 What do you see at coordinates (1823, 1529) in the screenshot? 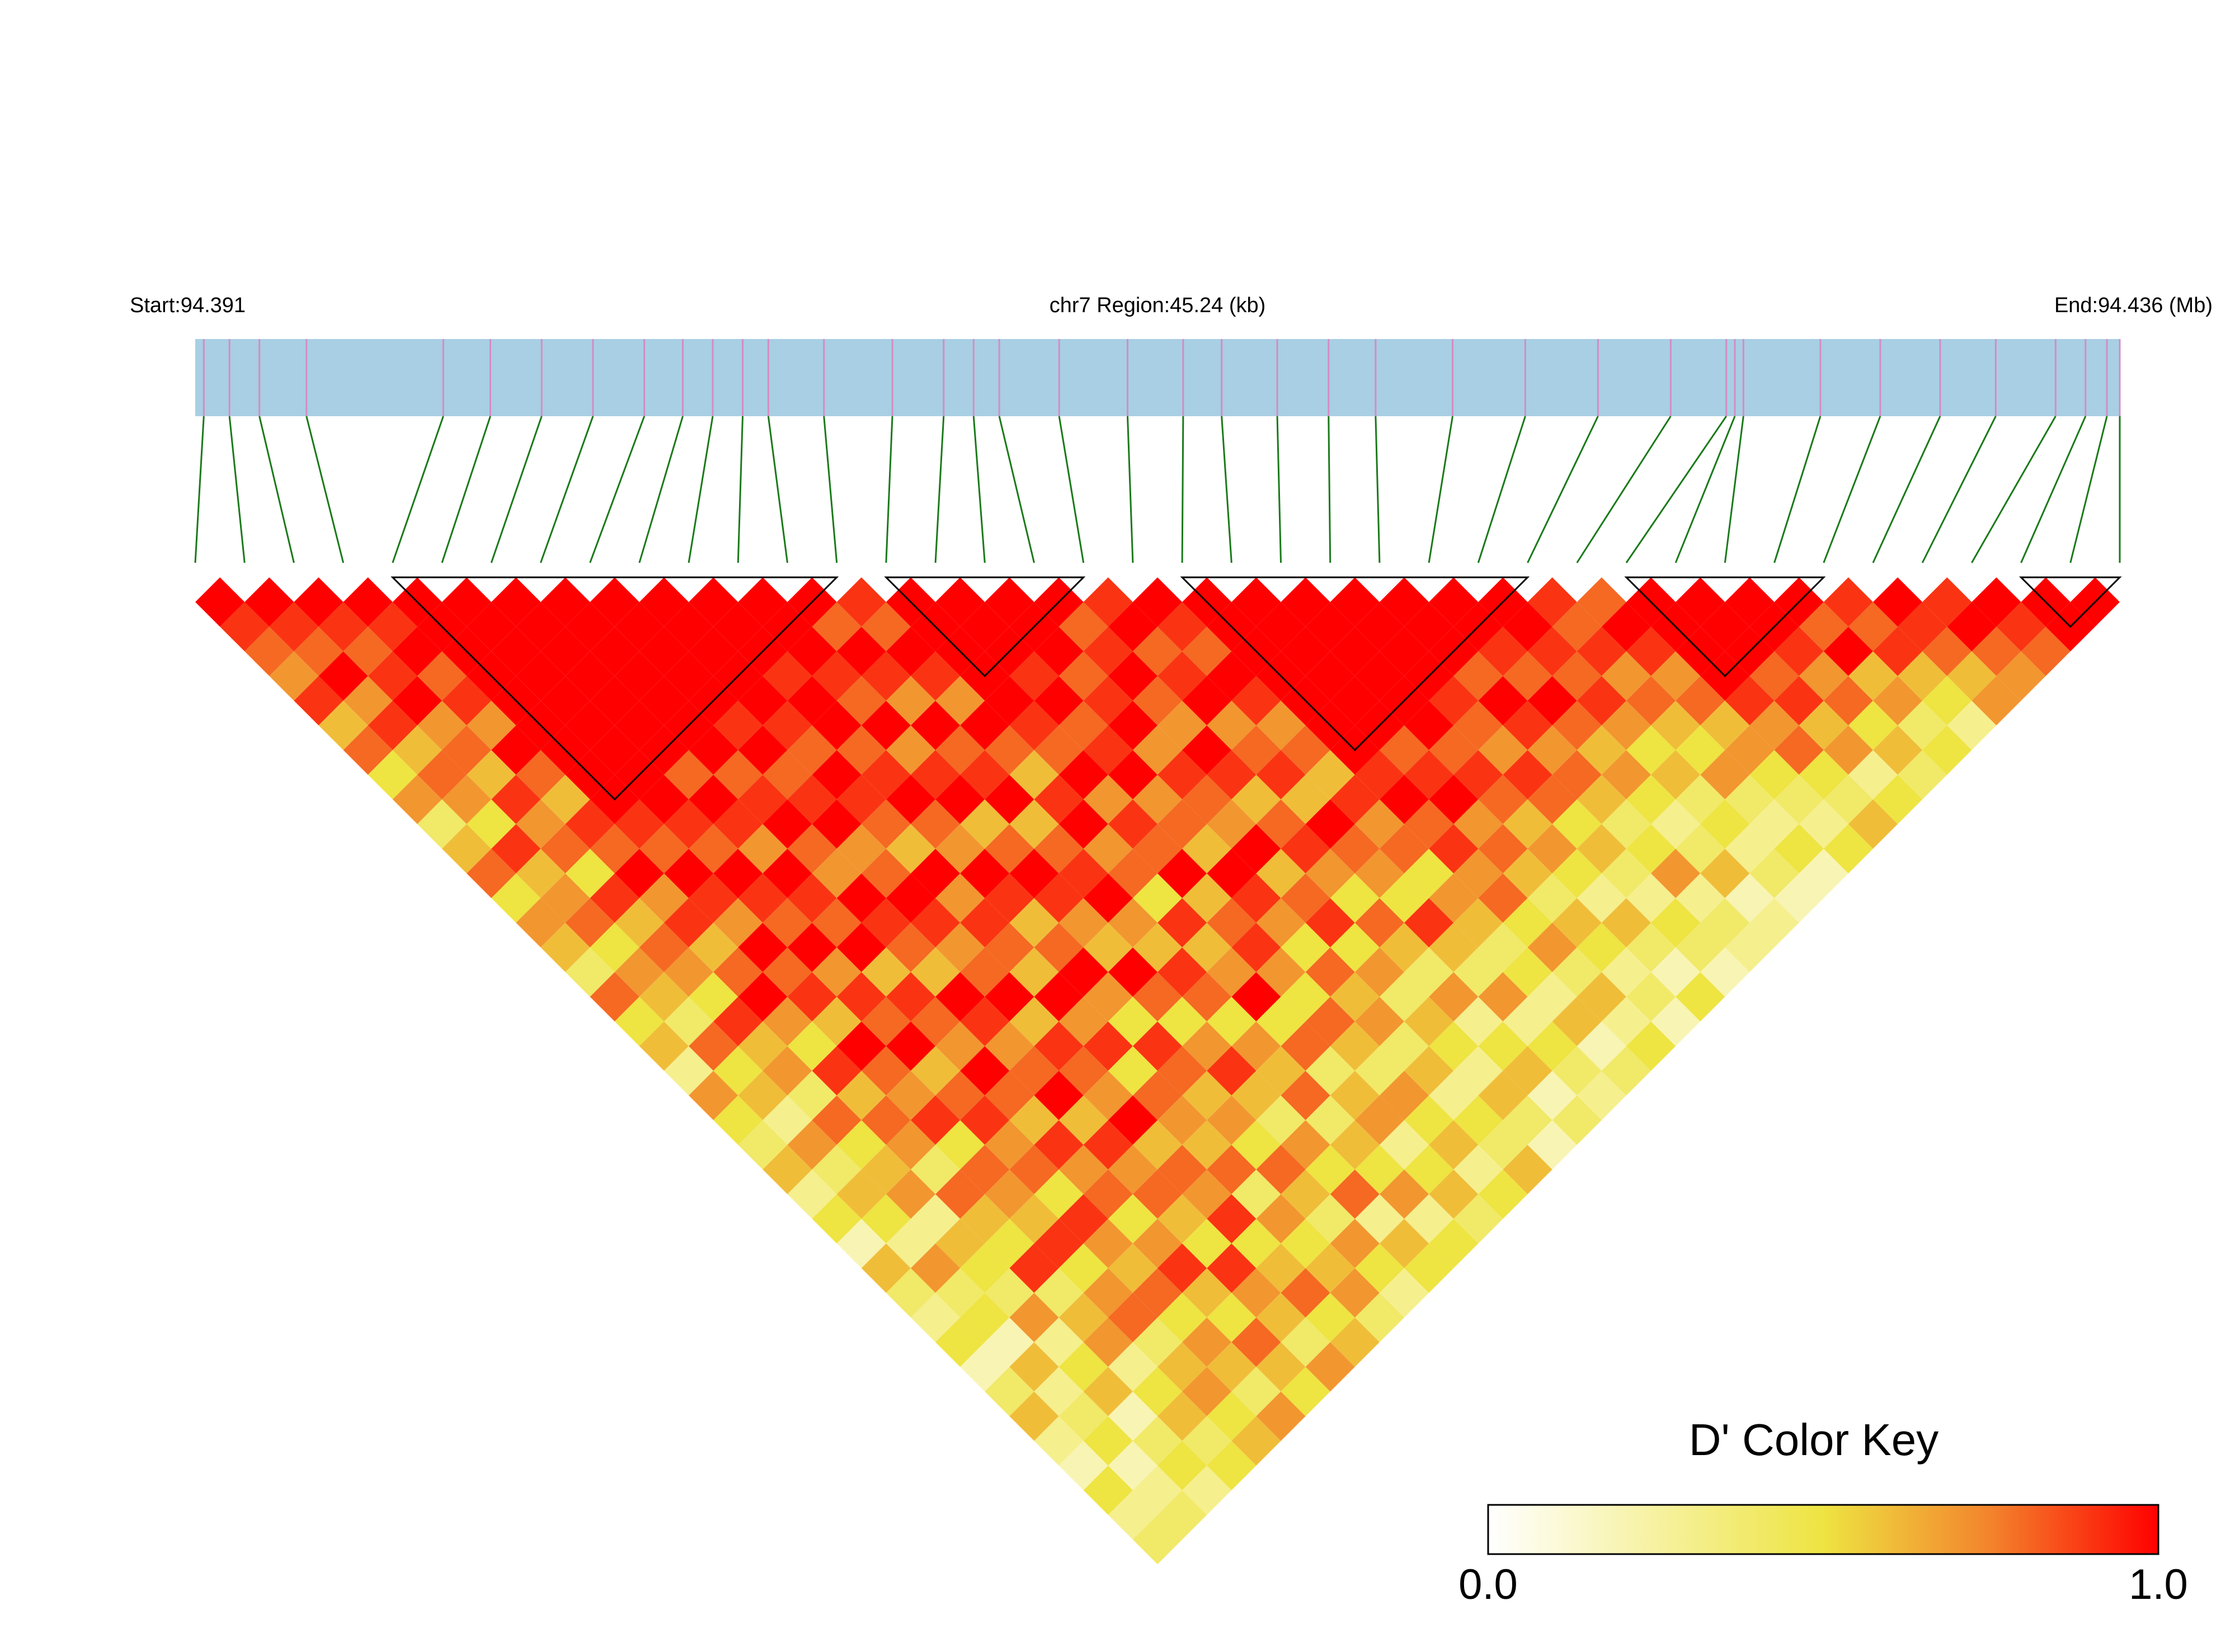
I see `color-key` at bounding box center [1823, 1529].